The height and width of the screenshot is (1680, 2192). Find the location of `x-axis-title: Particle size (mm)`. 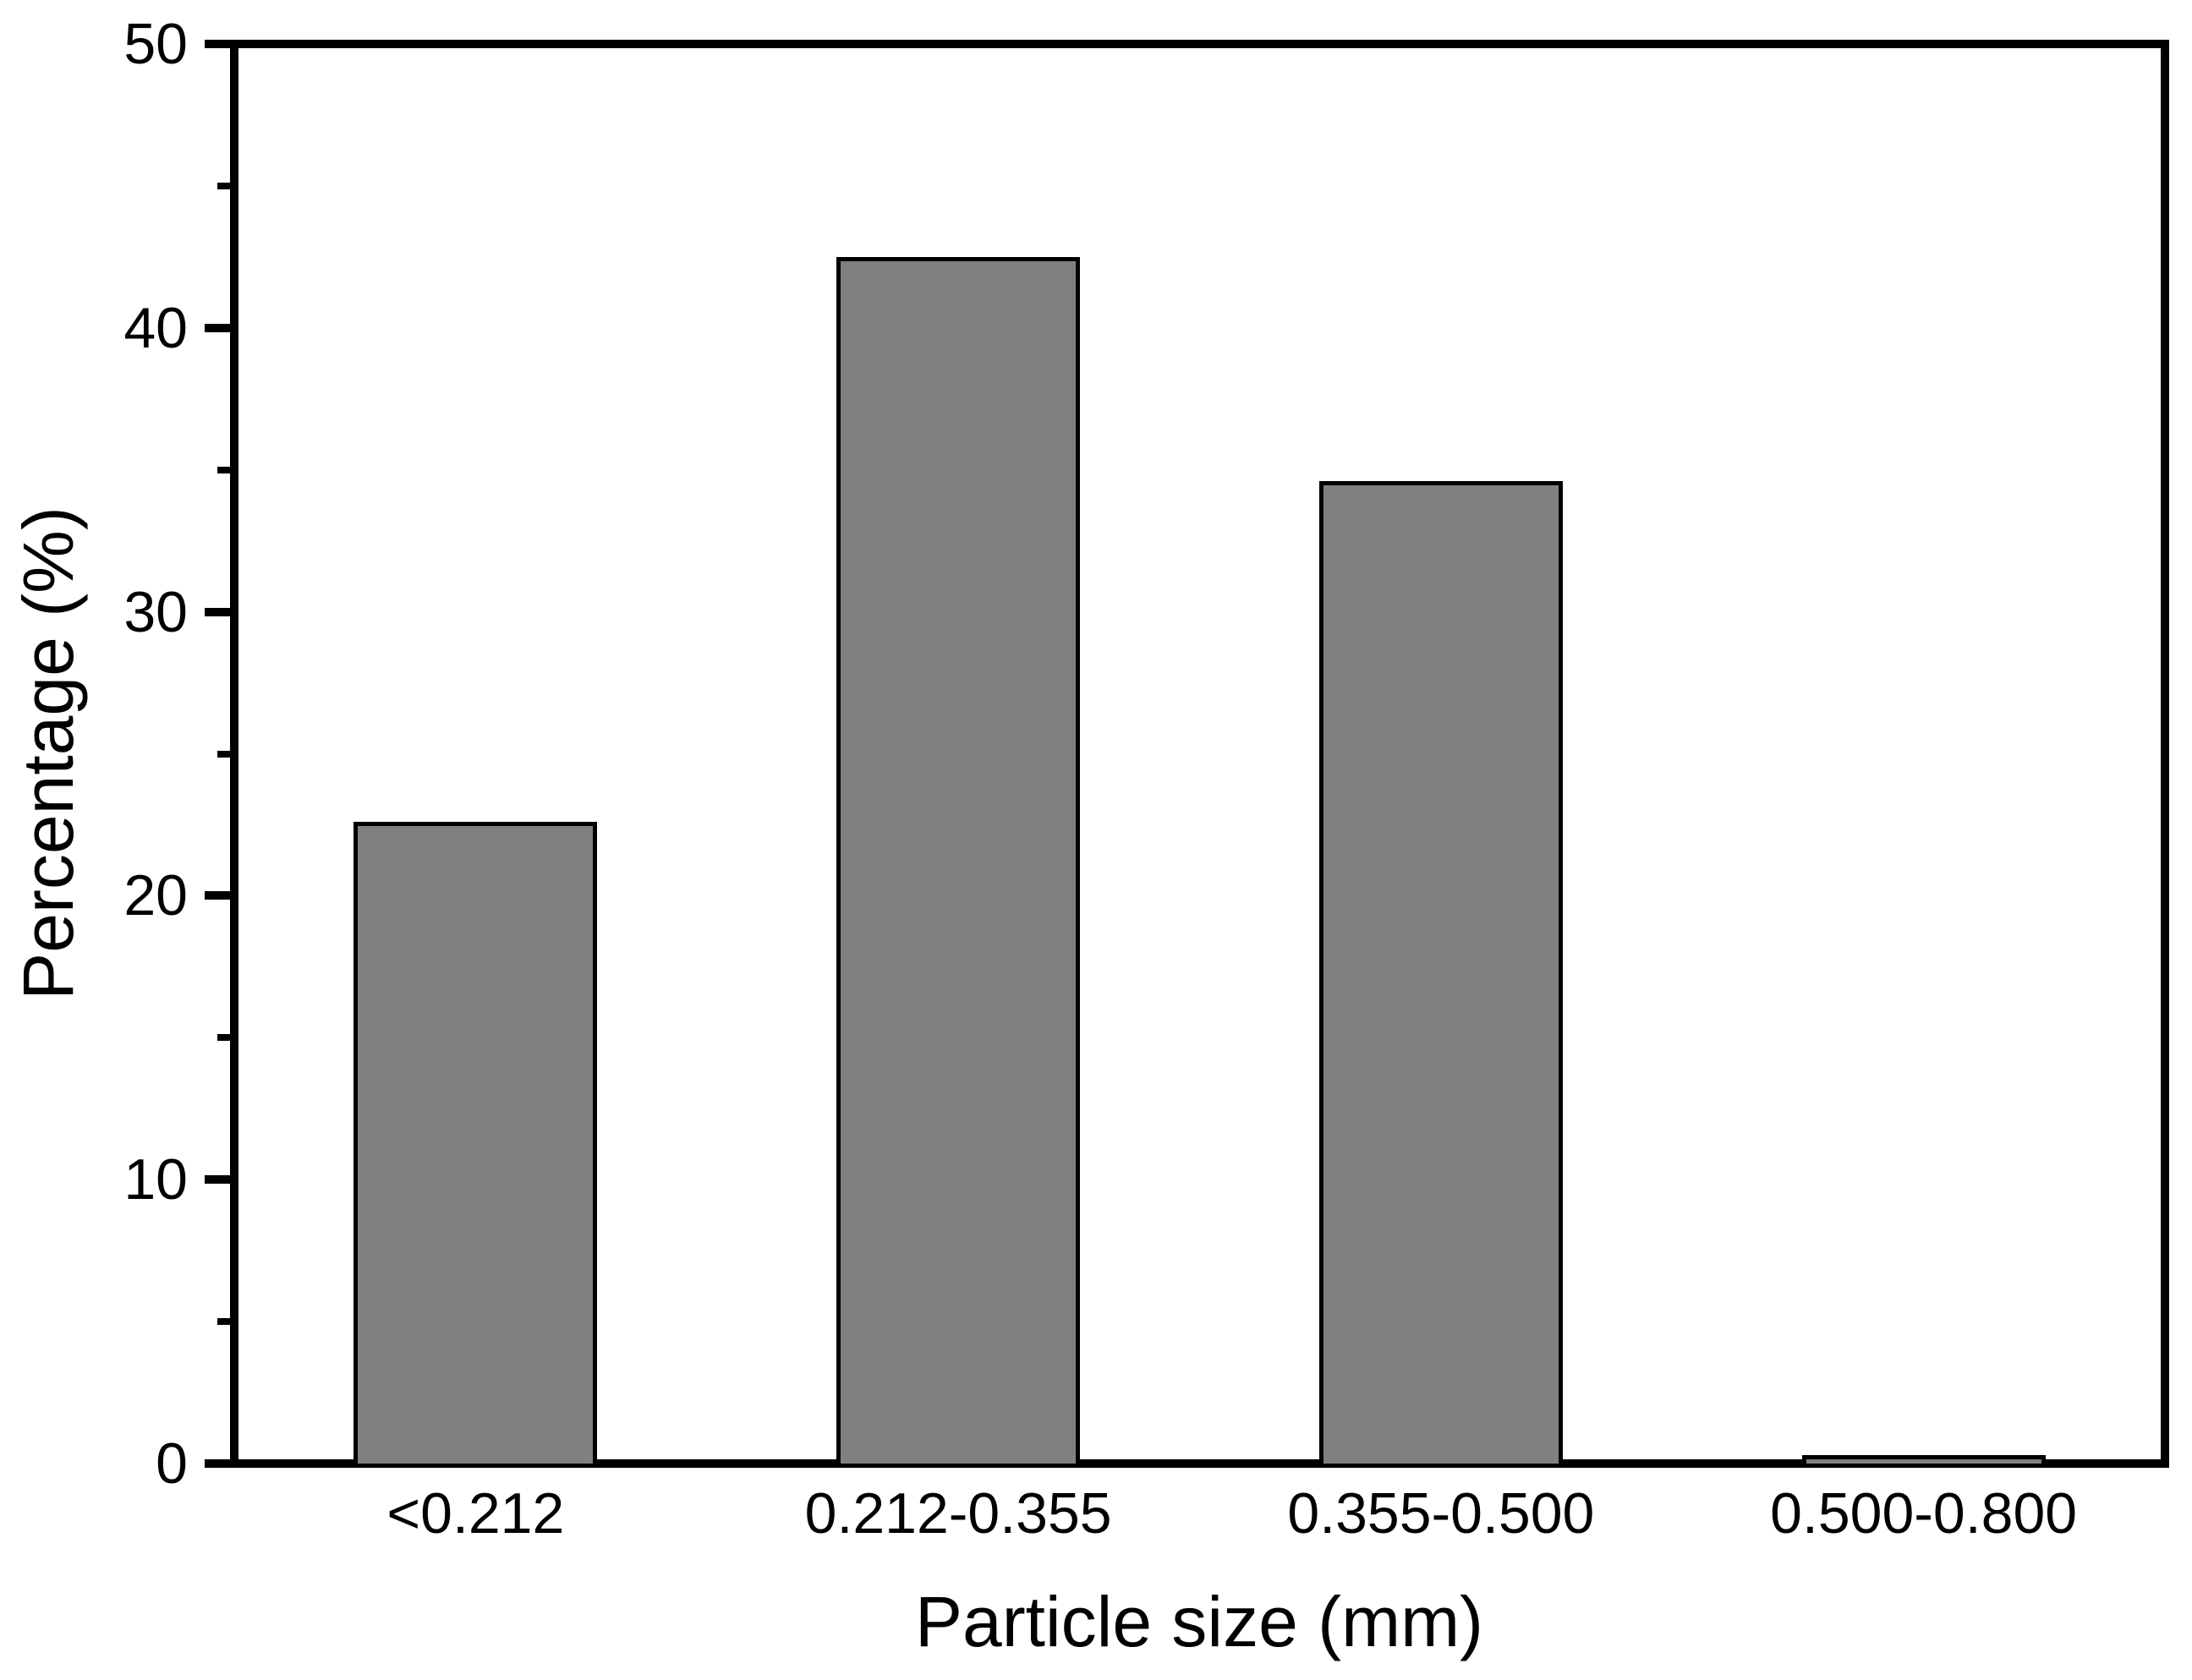

x-axis-title: Particle size (mm) is located at coordinates (1199, 1621).